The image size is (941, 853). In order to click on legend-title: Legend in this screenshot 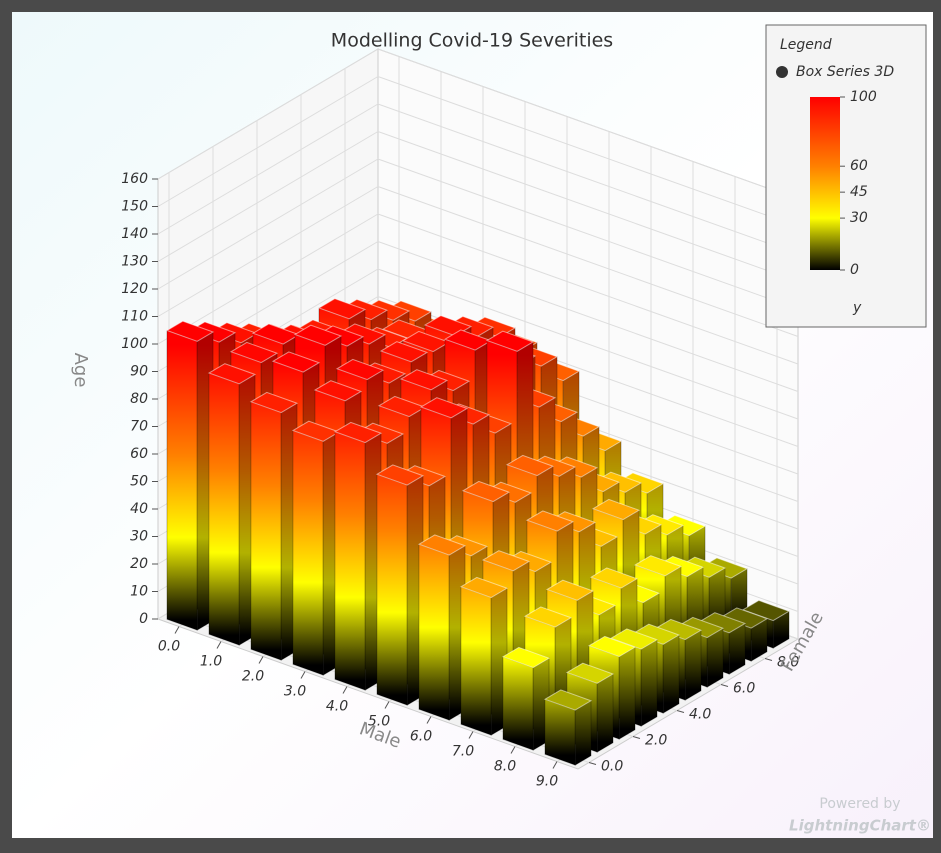, I will do `click(806, 45)`.